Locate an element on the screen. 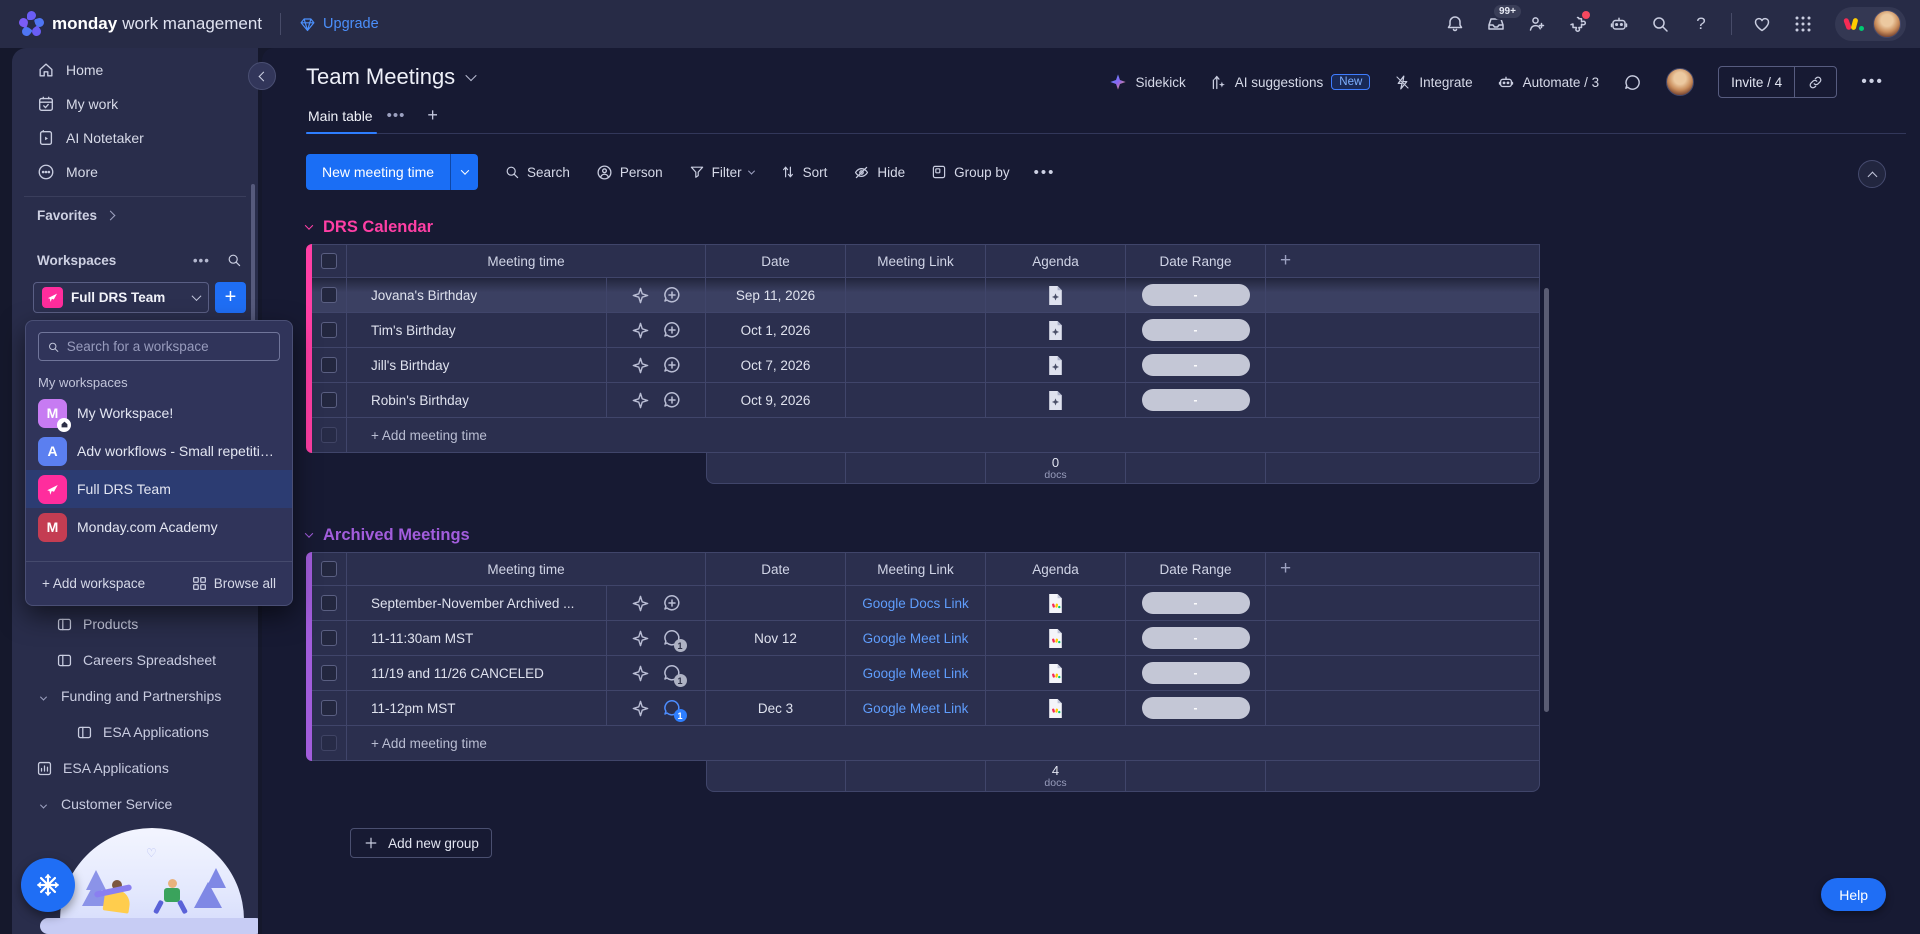 The image size is (1920, 934). ai-suggestions-button: AI suggestions New is located at coordinates (1290, 82).